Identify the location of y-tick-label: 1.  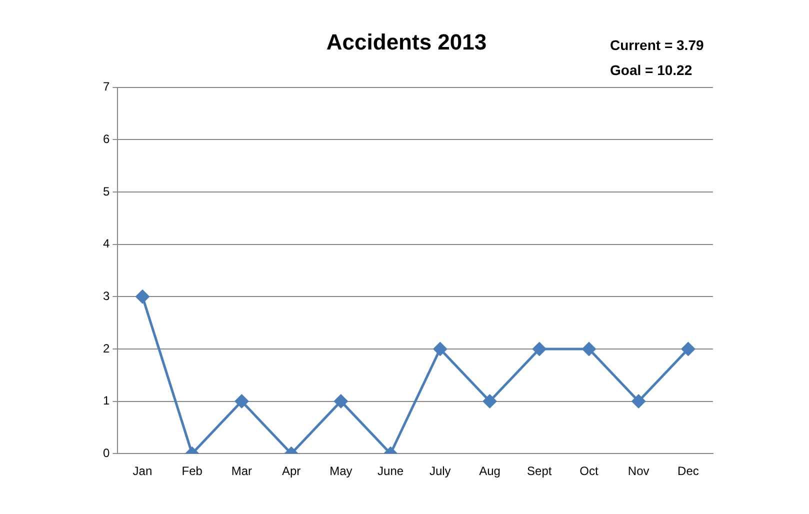
(106, 401).